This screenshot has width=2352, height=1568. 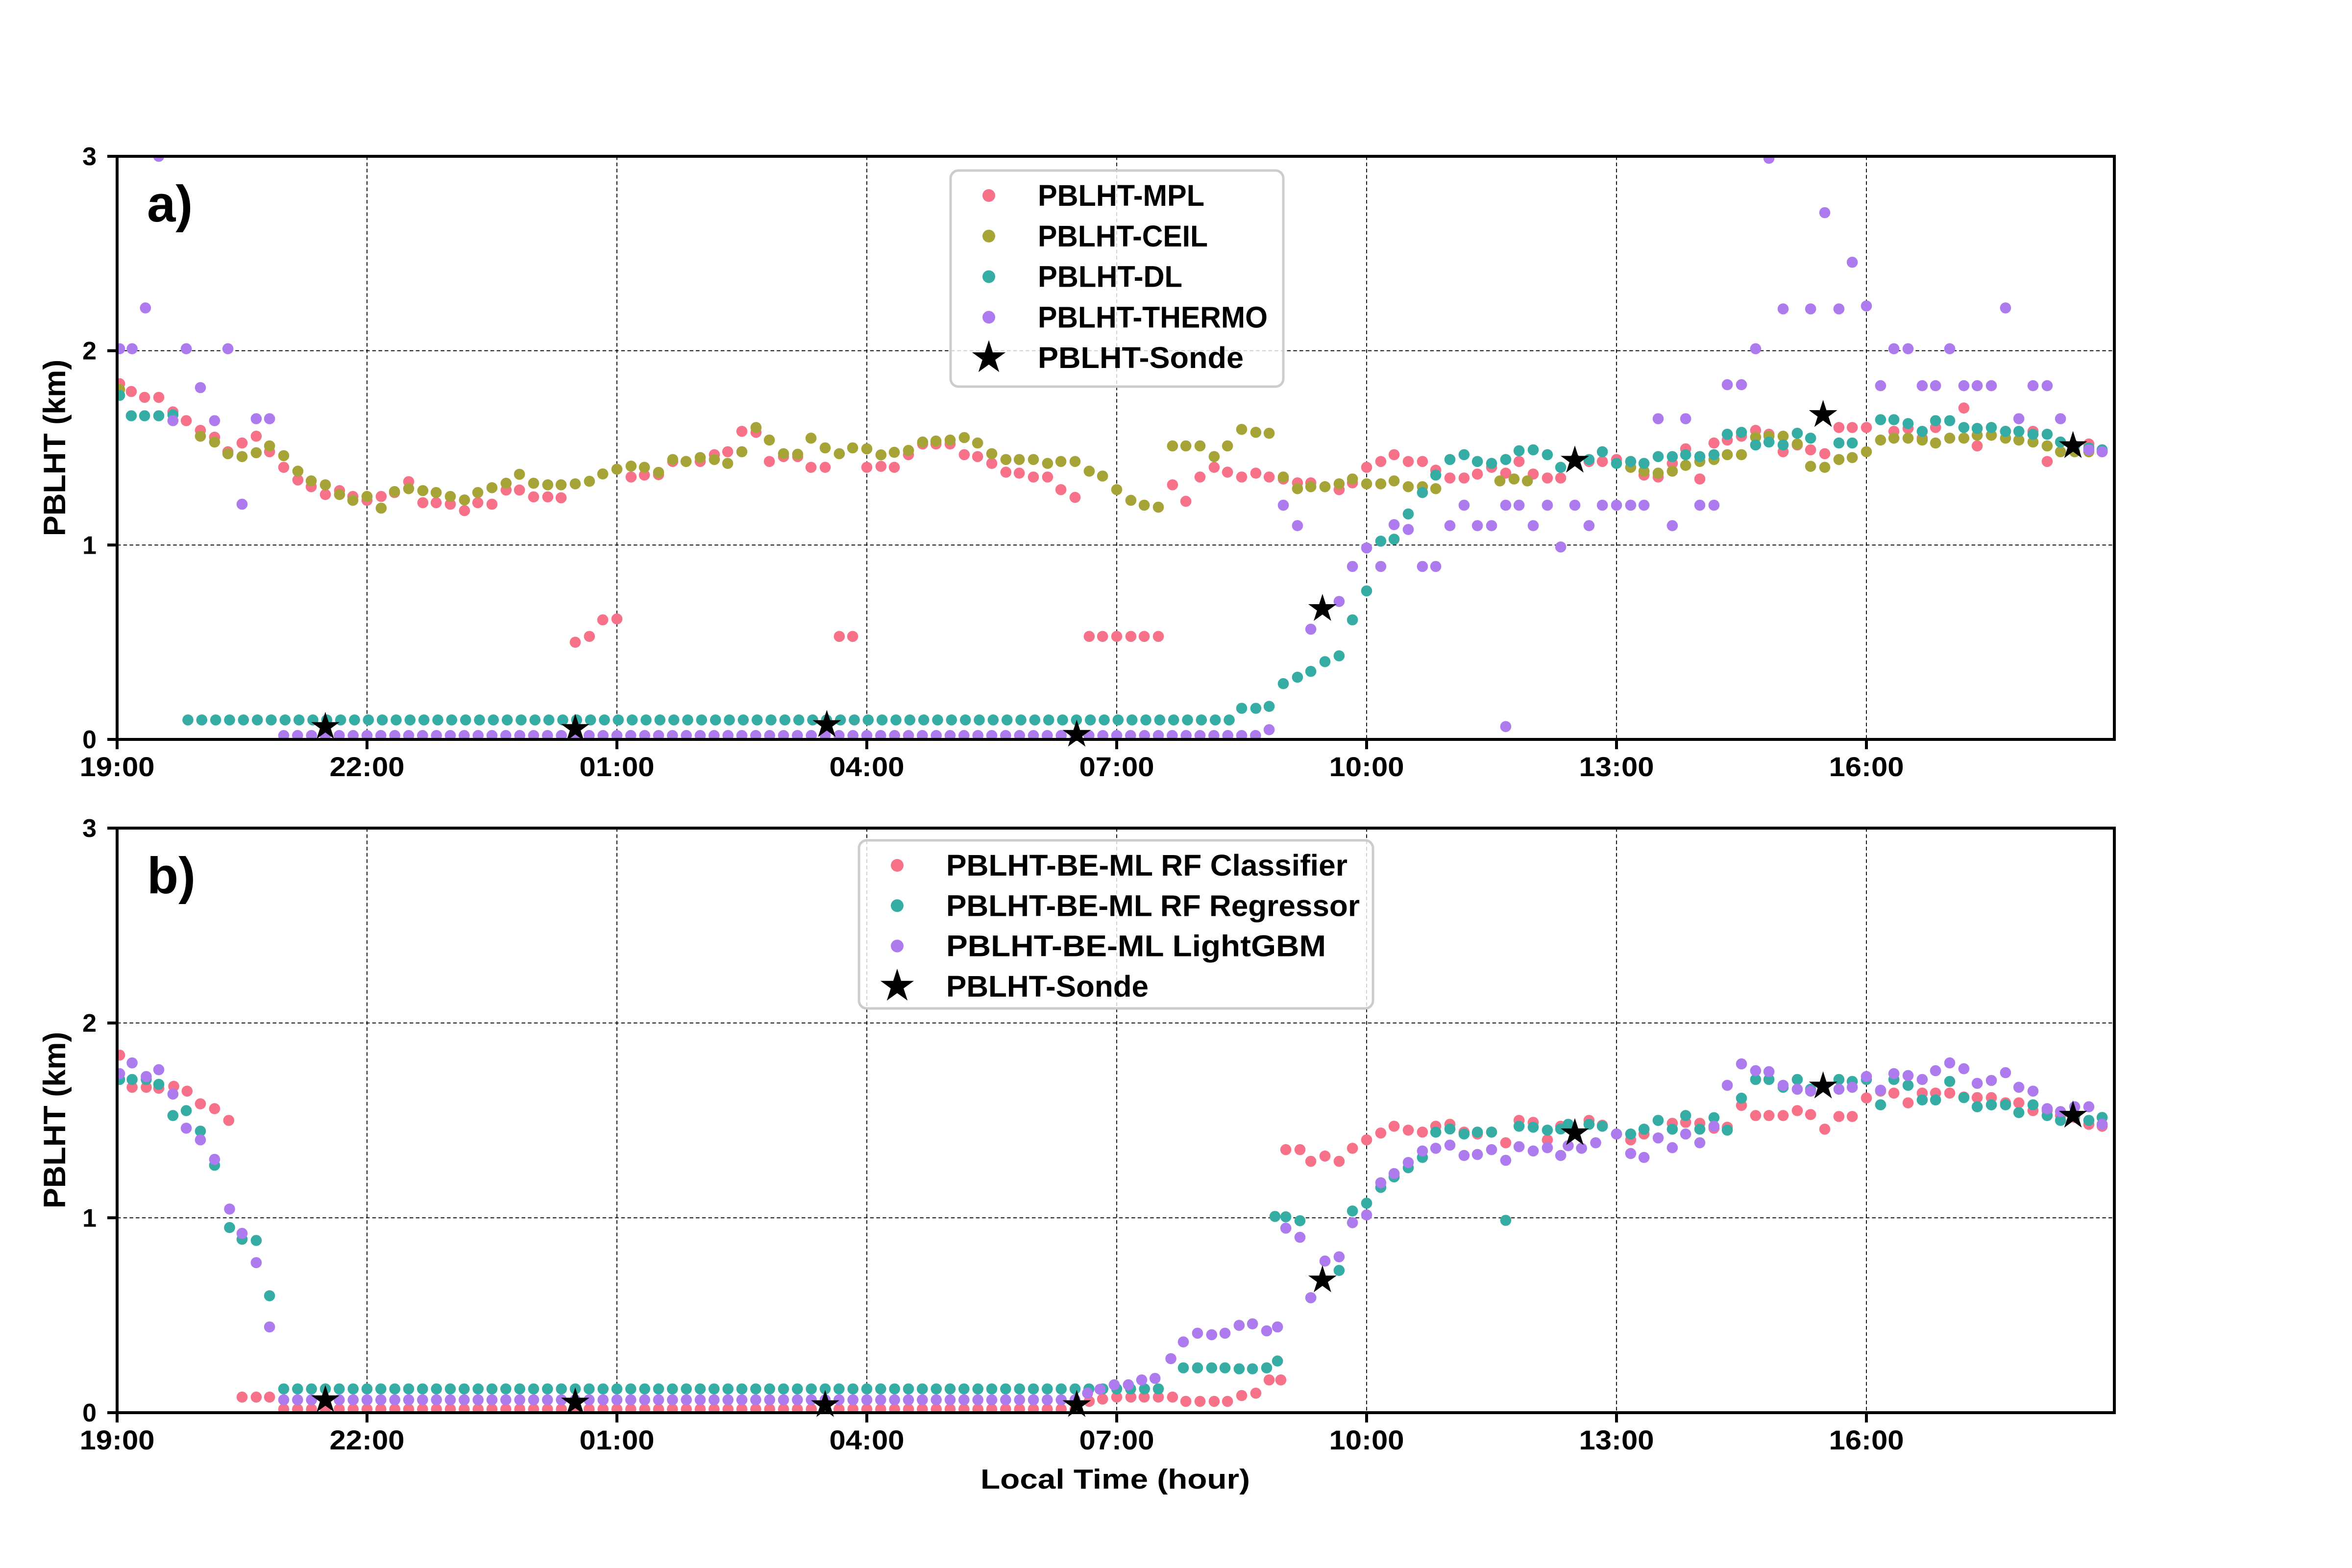 What do you see at coordinates (1147, 865) in the screenshot?
I see `svg-text: PBLHT-BE-ML RF Classifier` at bounding box center [1147, 865].